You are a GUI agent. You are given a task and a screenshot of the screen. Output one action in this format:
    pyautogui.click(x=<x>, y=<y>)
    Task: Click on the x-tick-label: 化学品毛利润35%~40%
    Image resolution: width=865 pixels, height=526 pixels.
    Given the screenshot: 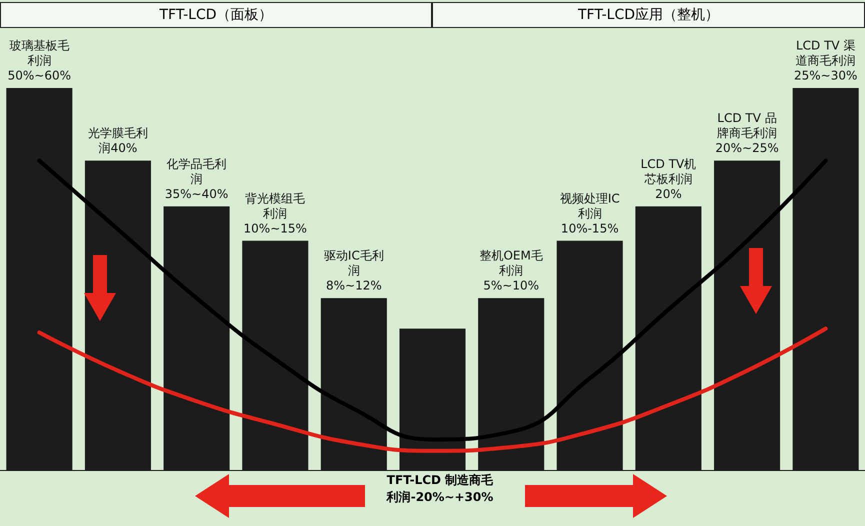 What is the action you would take?
    pyautogui.click(x=196, y=178)
    